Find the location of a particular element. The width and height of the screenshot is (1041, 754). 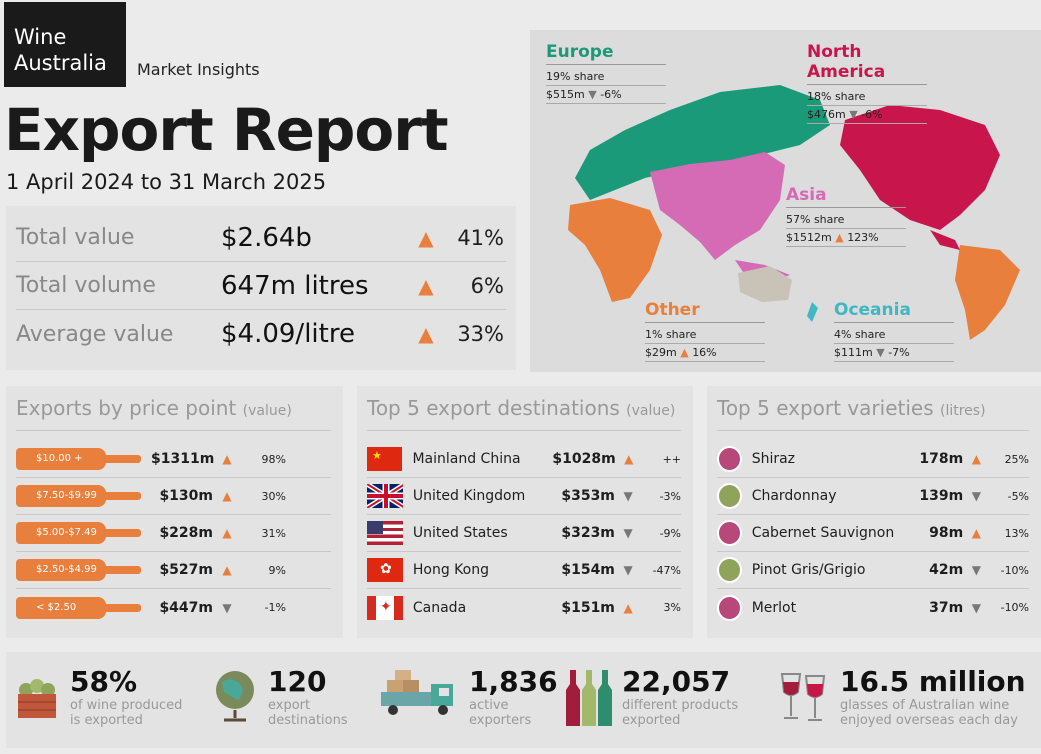

variety-row: Shiraz 178m ▲ 25% is located at coordinates (873, 459).